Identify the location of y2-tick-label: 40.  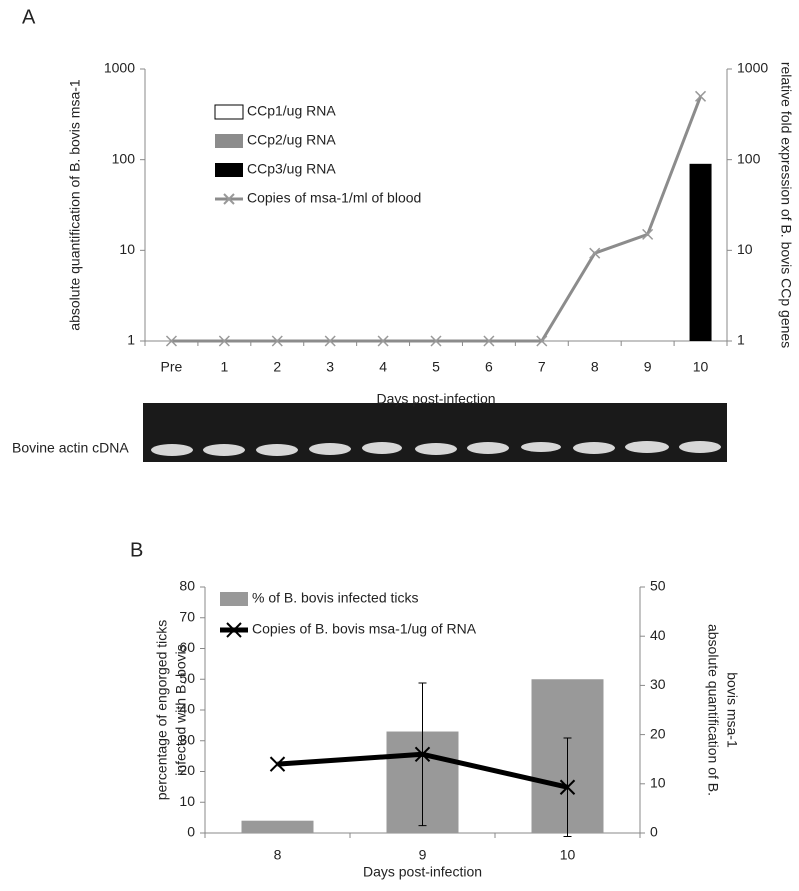
(658, 635).